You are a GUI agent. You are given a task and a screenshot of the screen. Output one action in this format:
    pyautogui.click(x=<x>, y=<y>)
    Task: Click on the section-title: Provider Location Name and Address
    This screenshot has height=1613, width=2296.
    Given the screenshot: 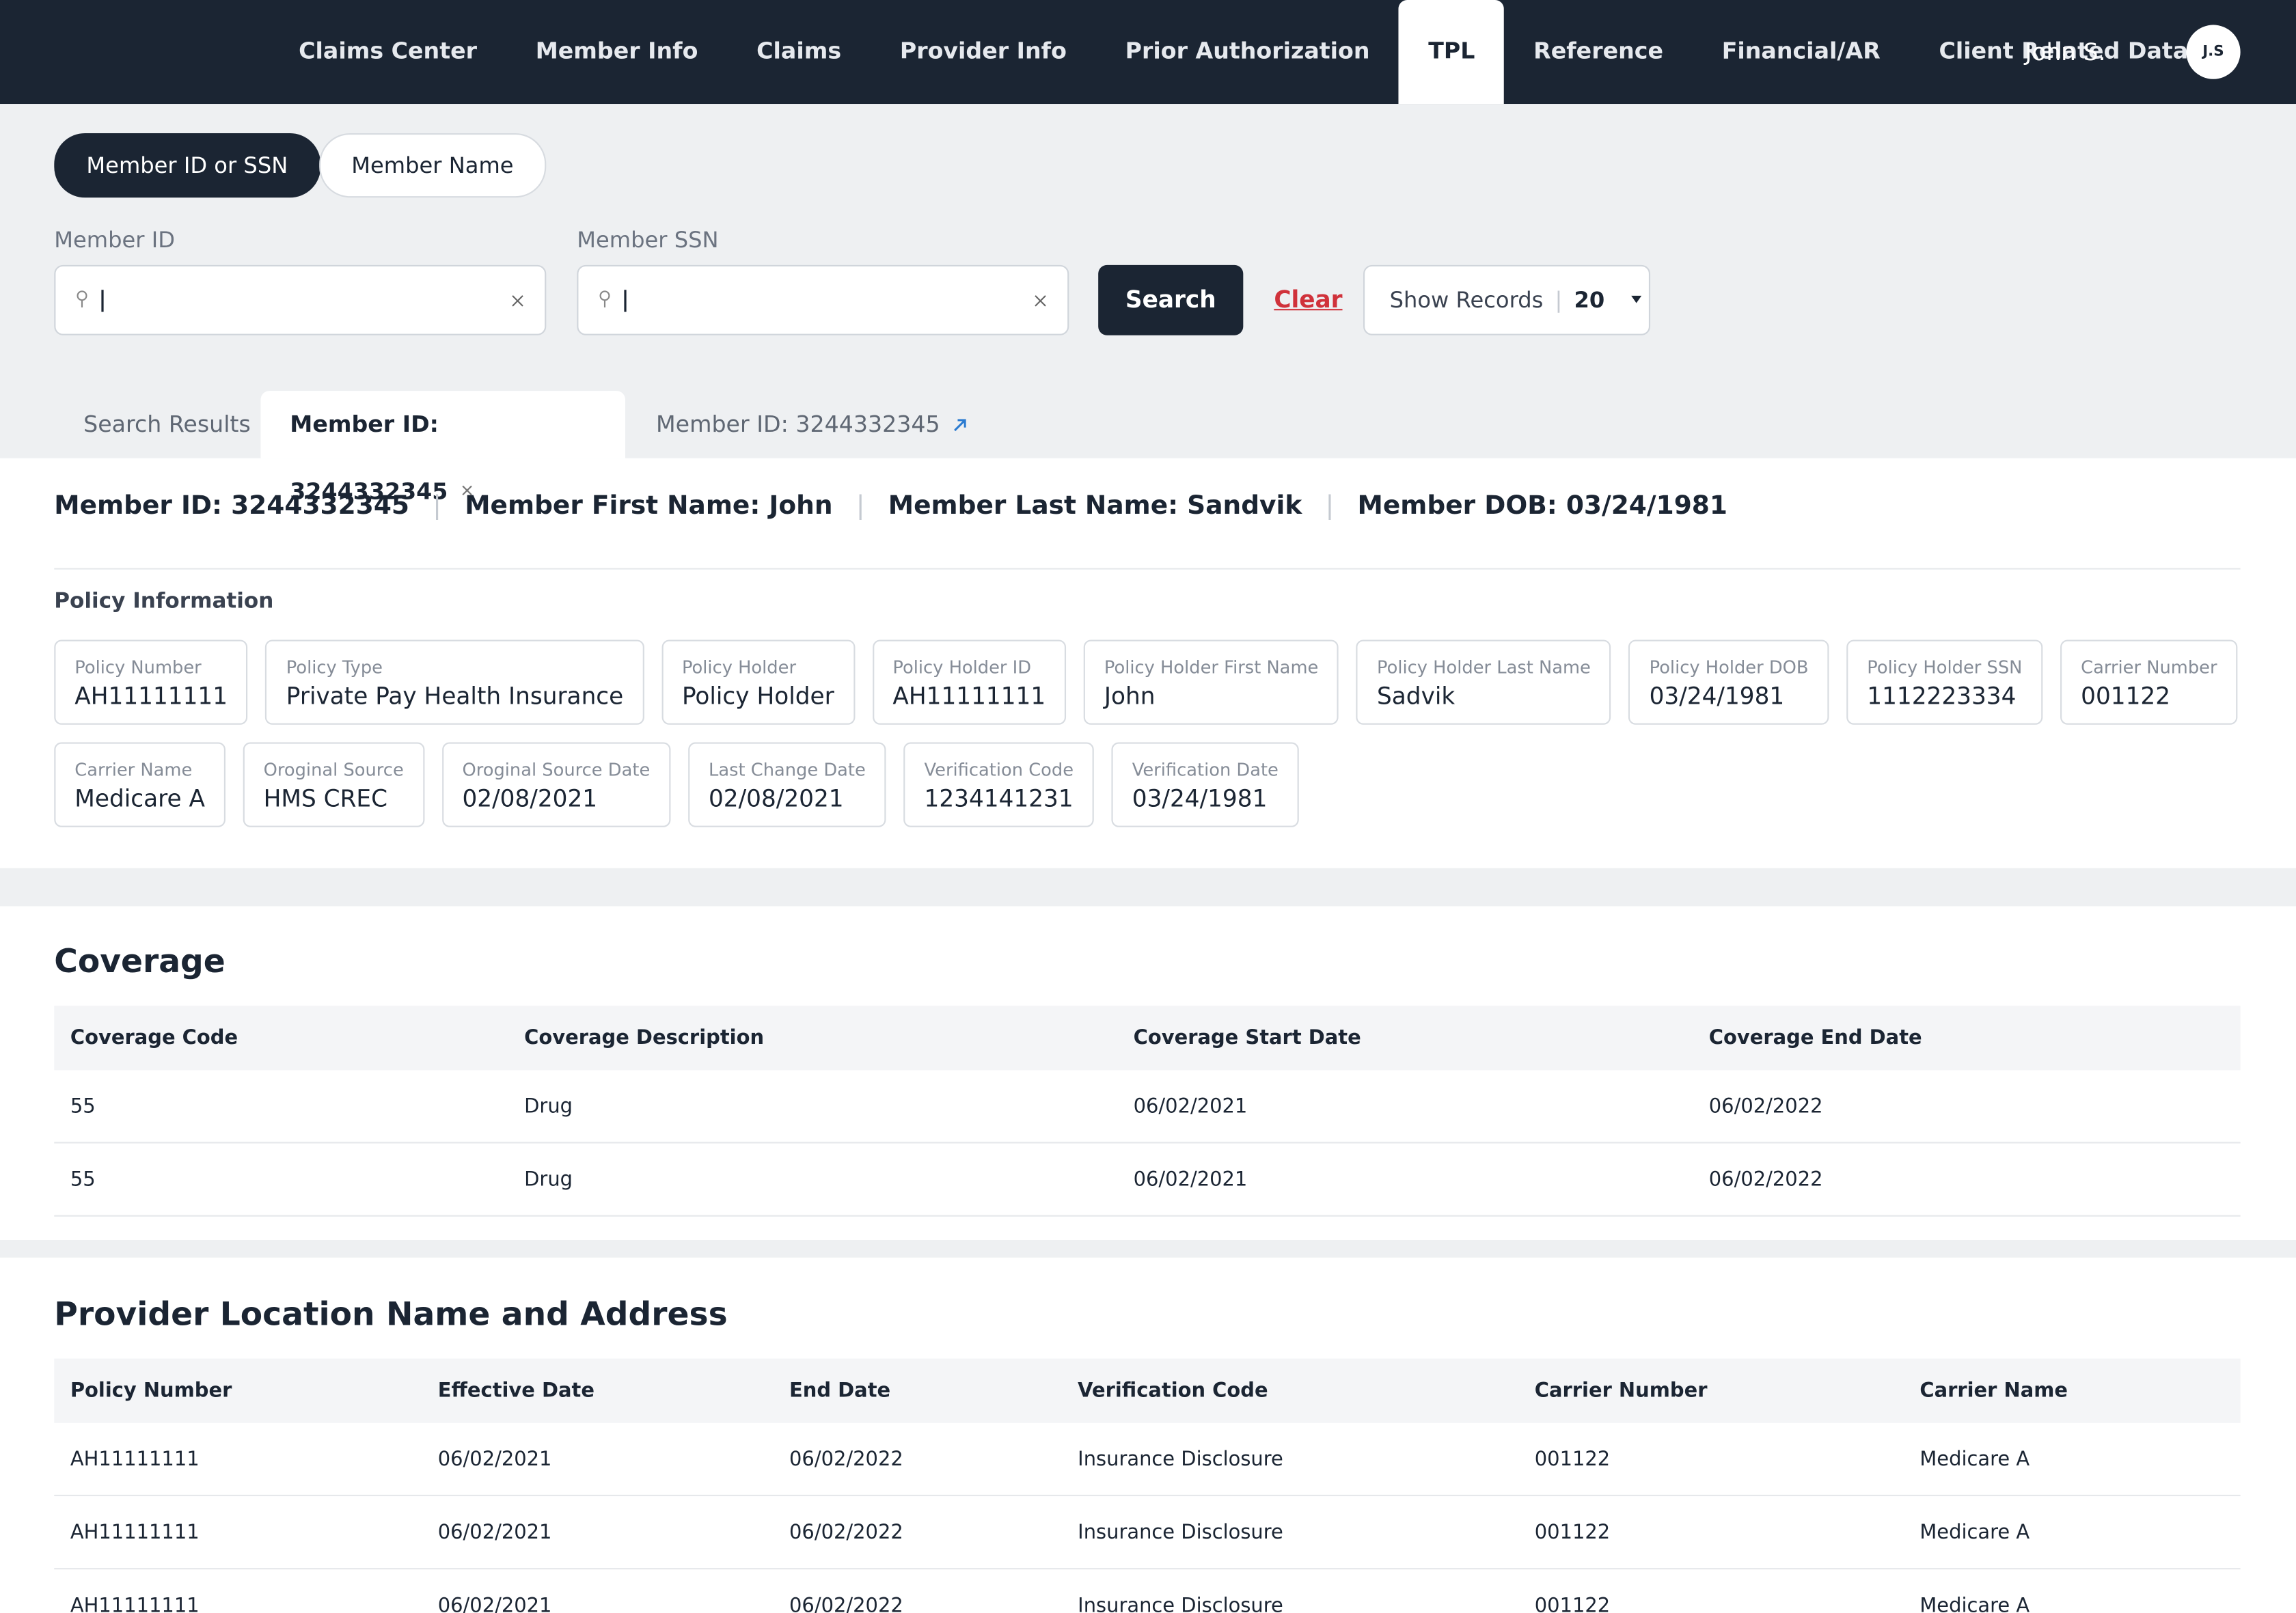 What is the action you would take?
    pyautogui.click(x=391, y=1315)
    